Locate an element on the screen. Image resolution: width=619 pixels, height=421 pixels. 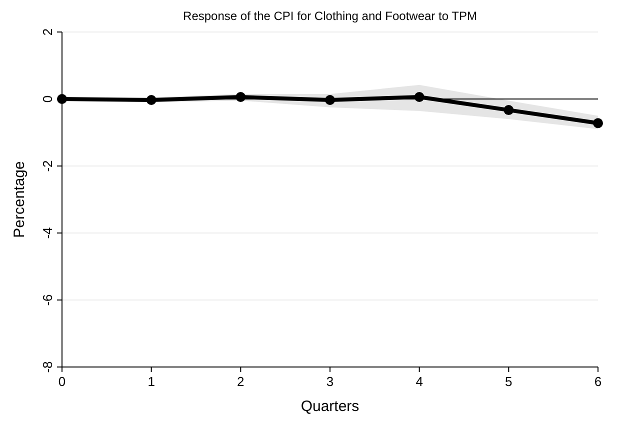
x-tick-label: 6 is located at coordinates (598, 381).